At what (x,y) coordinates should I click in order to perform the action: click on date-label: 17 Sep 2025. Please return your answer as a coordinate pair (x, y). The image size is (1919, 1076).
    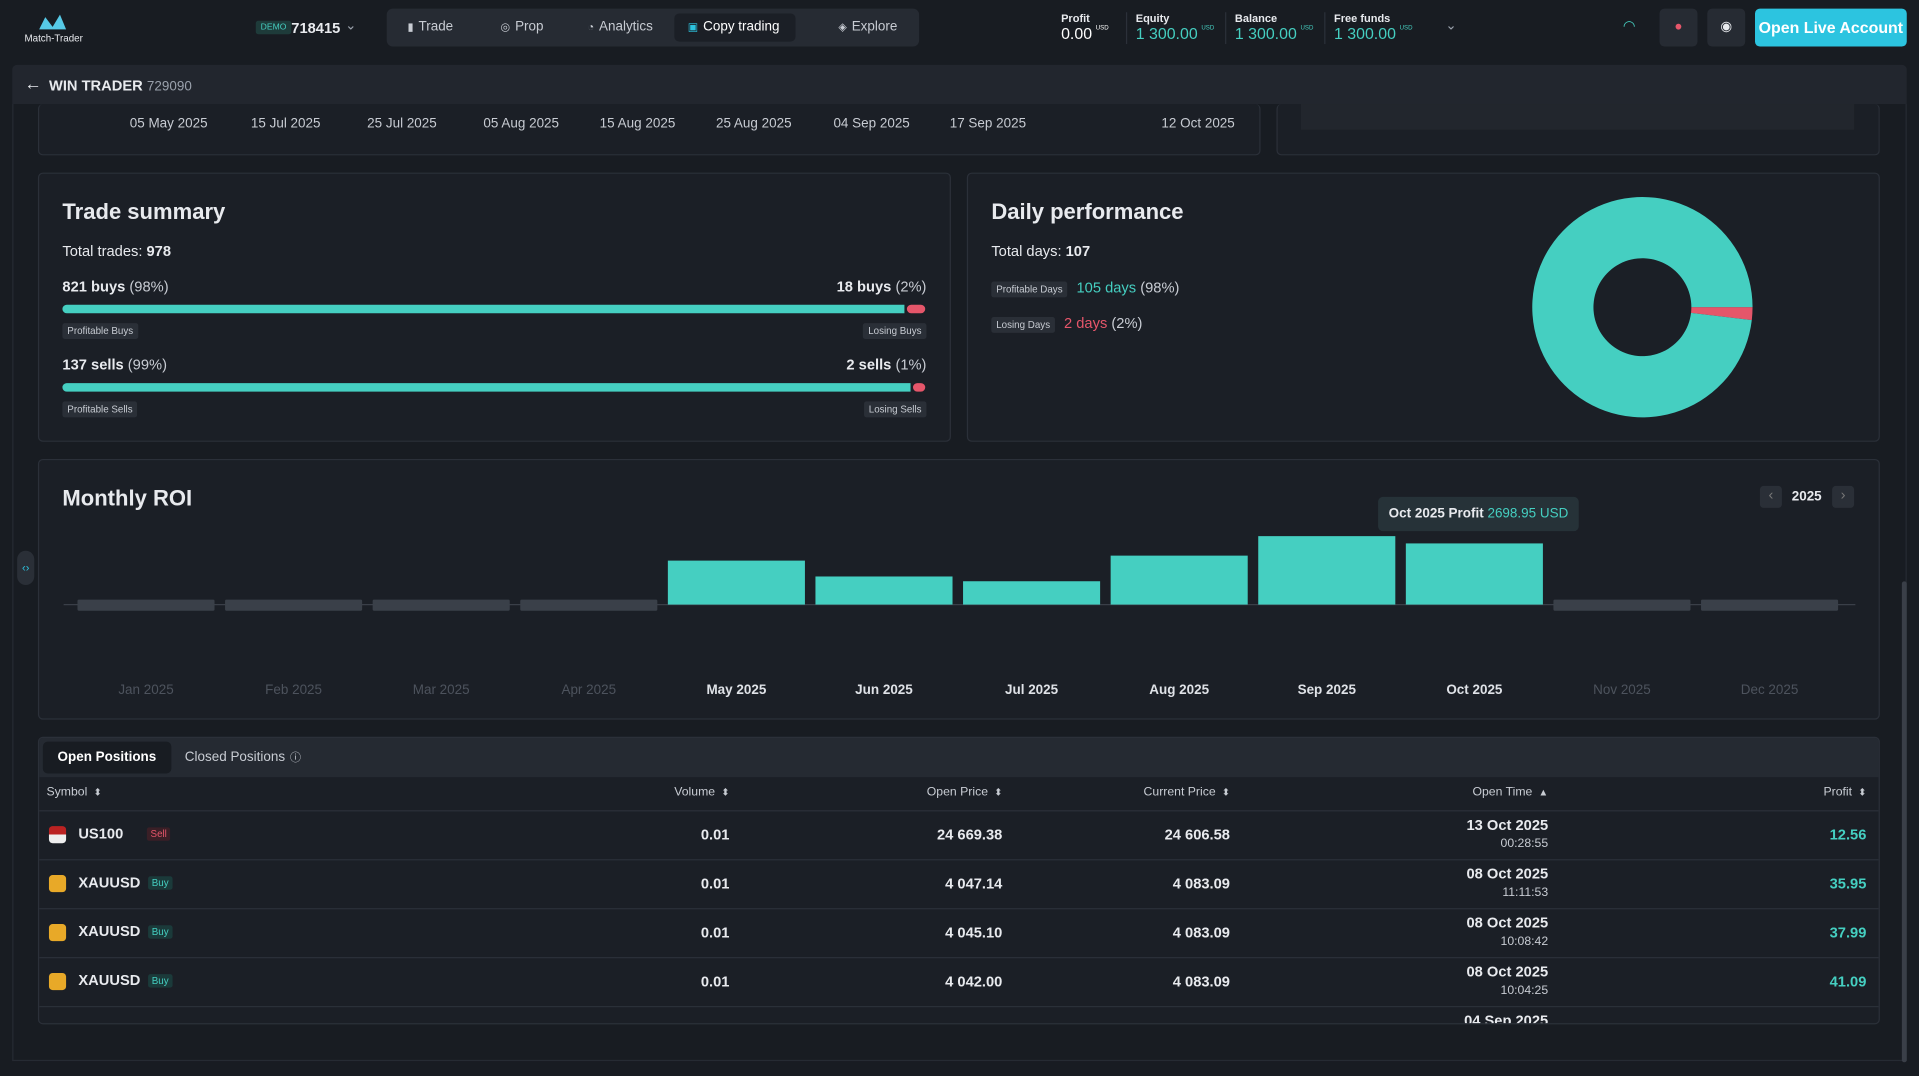
    Looking at the image, I should click on (988, 123).